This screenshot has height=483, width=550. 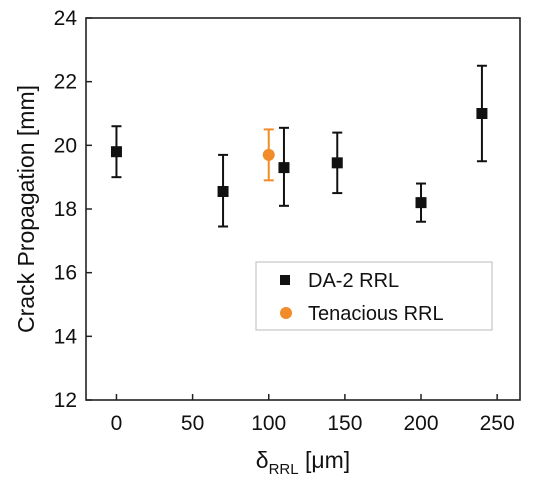 What do you see at coordinates (65, 82) in the screenshot?
I see `y-tick-label: 22` at bounding box center [65, 82].